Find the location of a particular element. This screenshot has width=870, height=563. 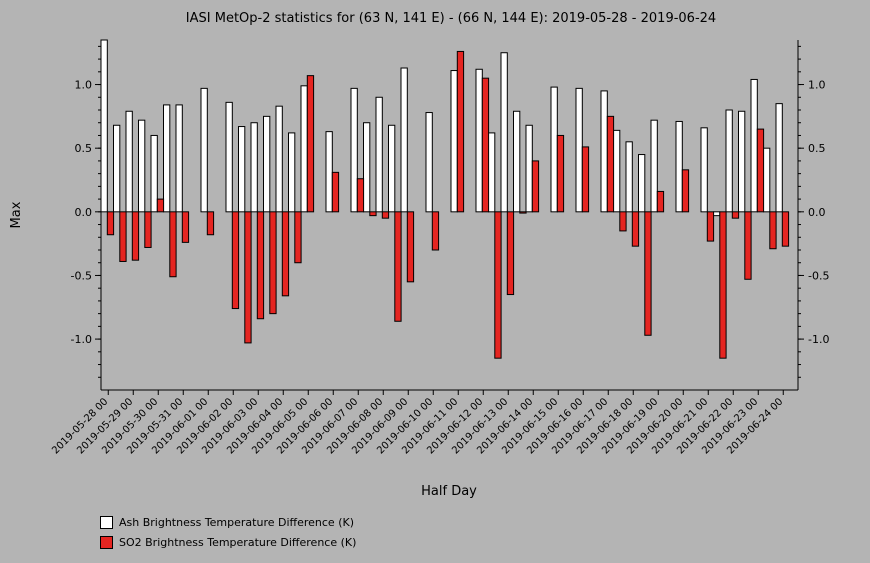

y-tick-label-left: 0.5 is located at coordinates (84, 148).